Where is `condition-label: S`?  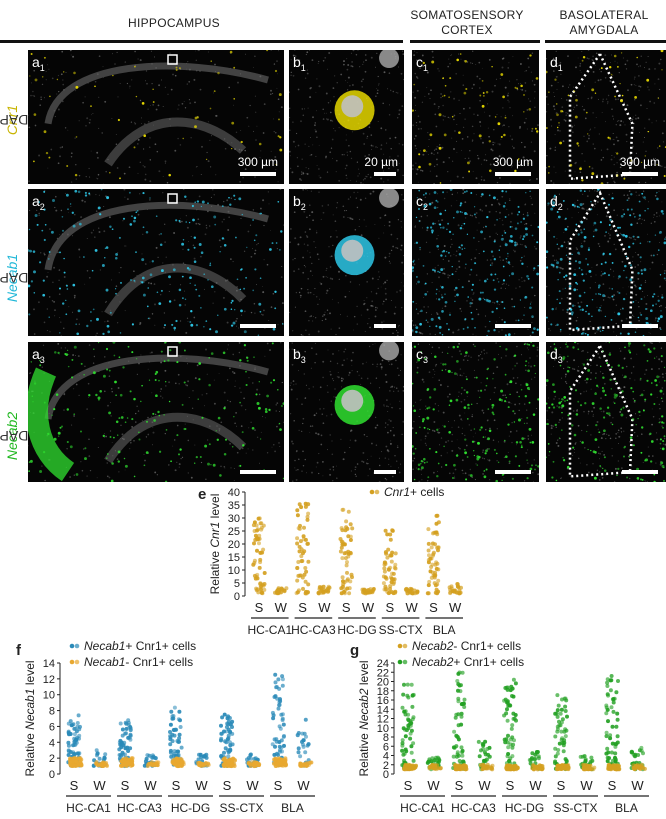 condition-label: S is located at coordinates (302, 607).